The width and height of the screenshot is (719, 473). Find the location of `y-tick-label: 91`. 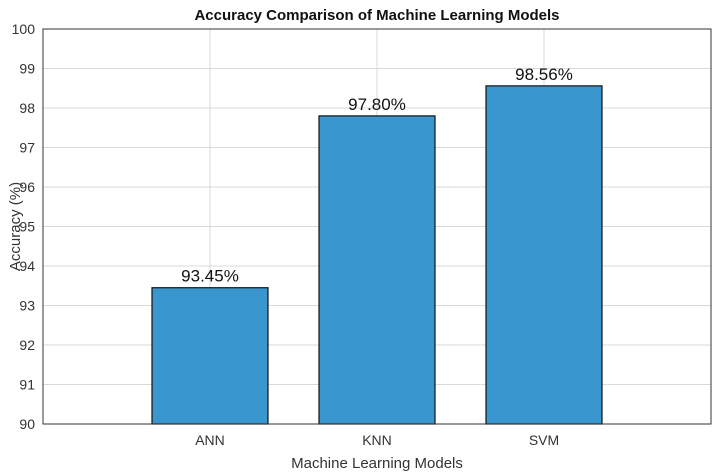

y-tick-label: 91 is located at coordinates (27, 385).